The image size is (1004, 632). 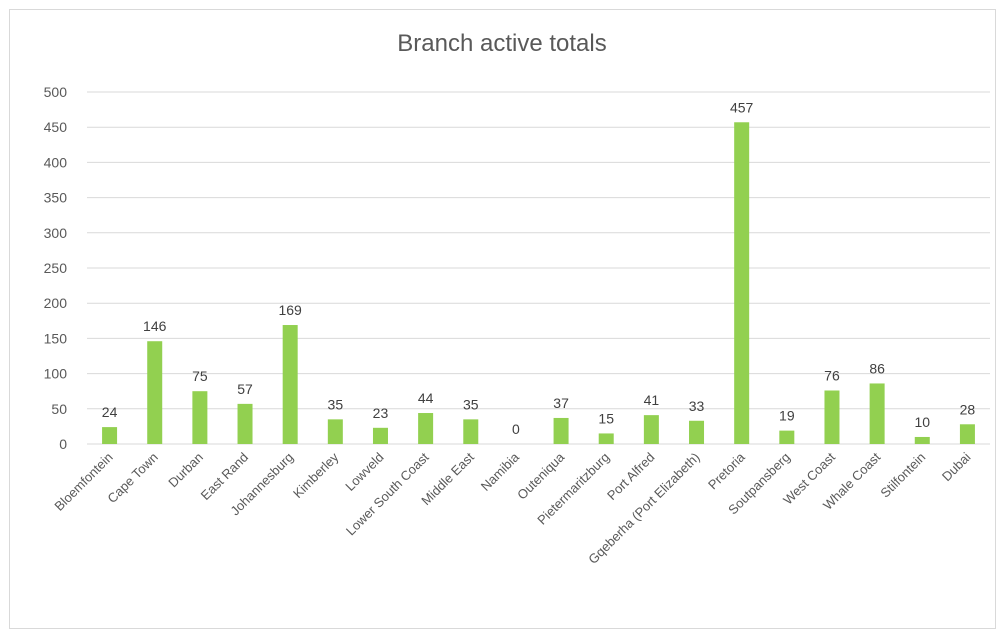 What do you see at coordinates (787, 437) in the screenshot?
I see `bar-soutpansberg` at bounding box center [787, 437].